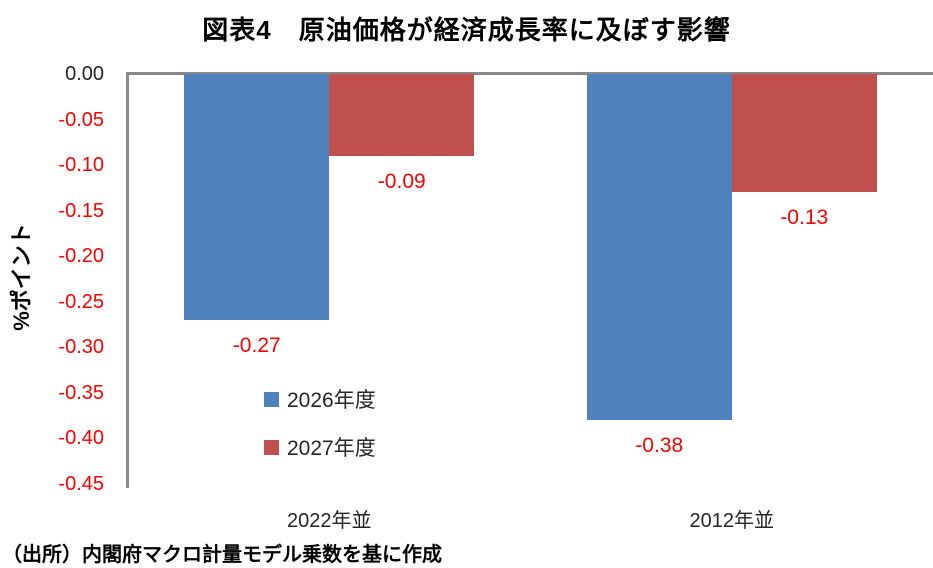  Describe the element at coordinates (127, 281) in the screenshot. I see `y-axis-line` at that location.